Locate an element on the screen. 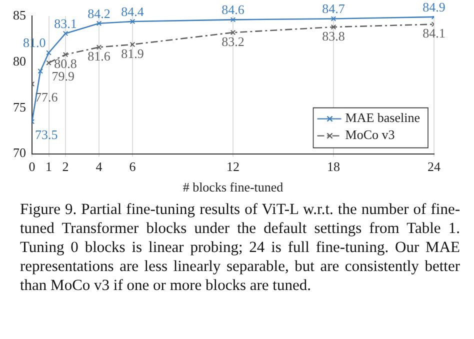 The image size is (474, 339). data-label: 81.9 is located at coordinates (132, 53).